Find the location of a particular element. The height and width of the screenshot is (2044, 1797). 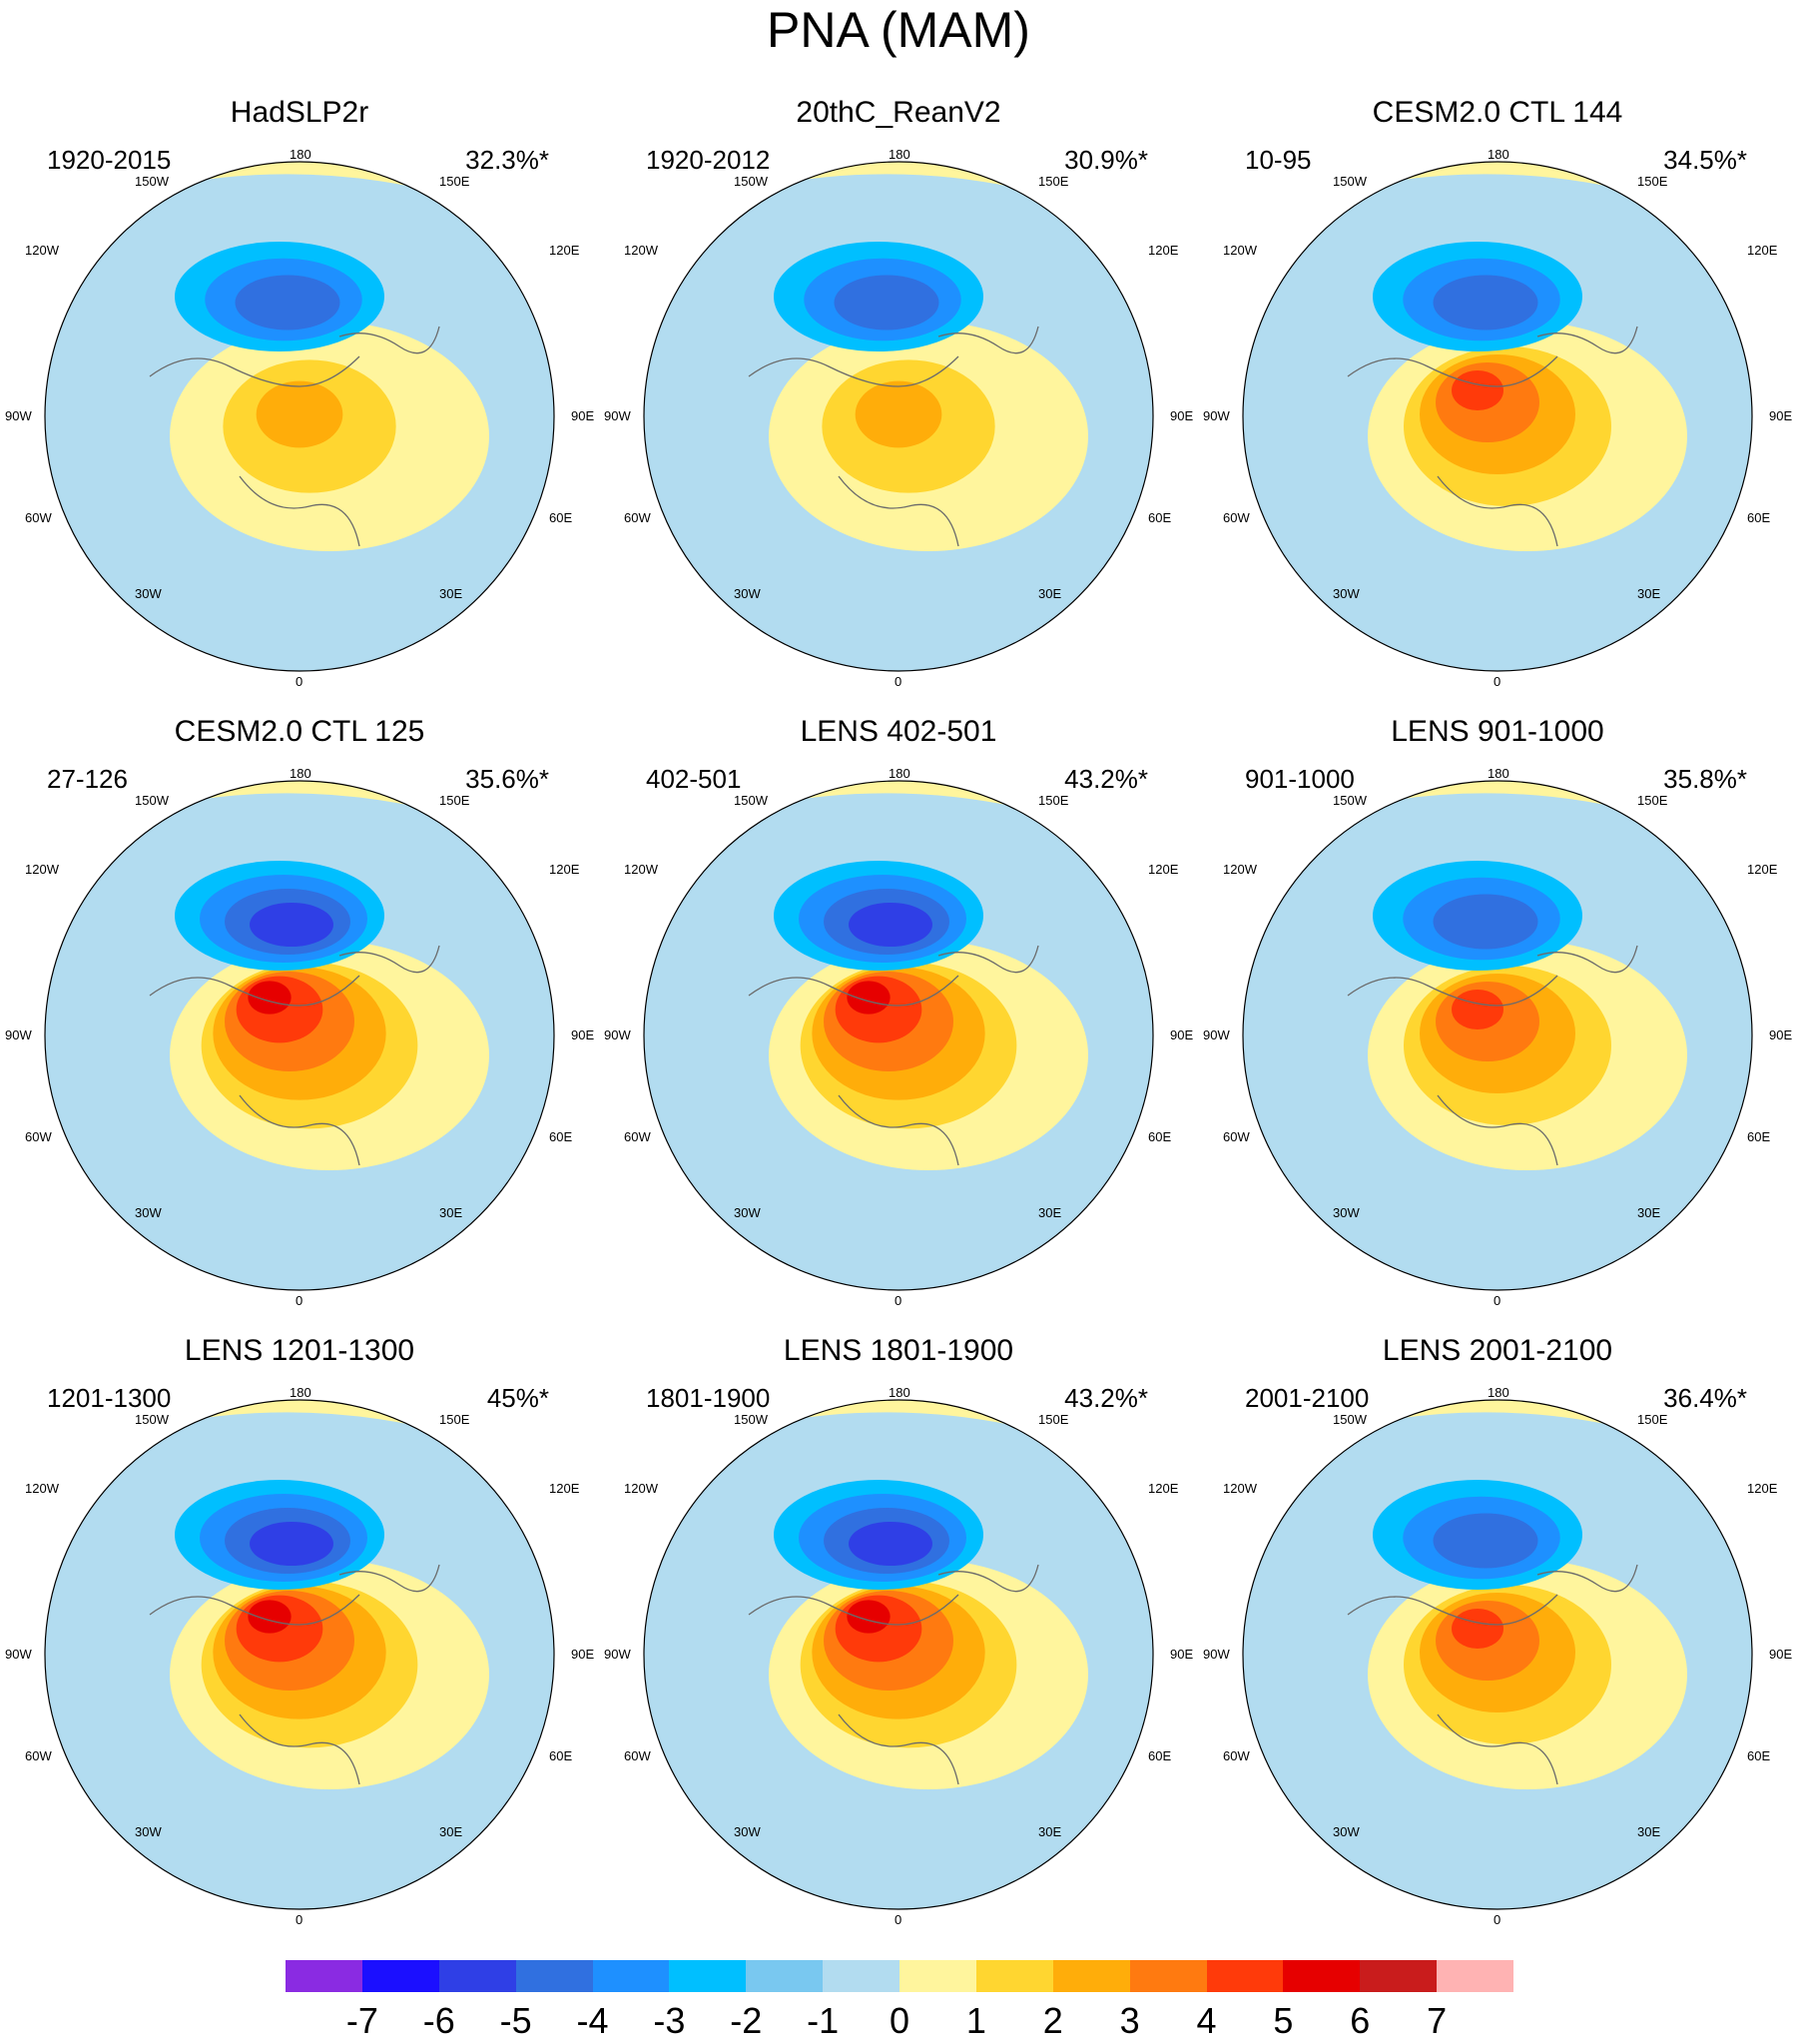

colorbar-tick-label: 4 is located at coordinates (1206, 2020).